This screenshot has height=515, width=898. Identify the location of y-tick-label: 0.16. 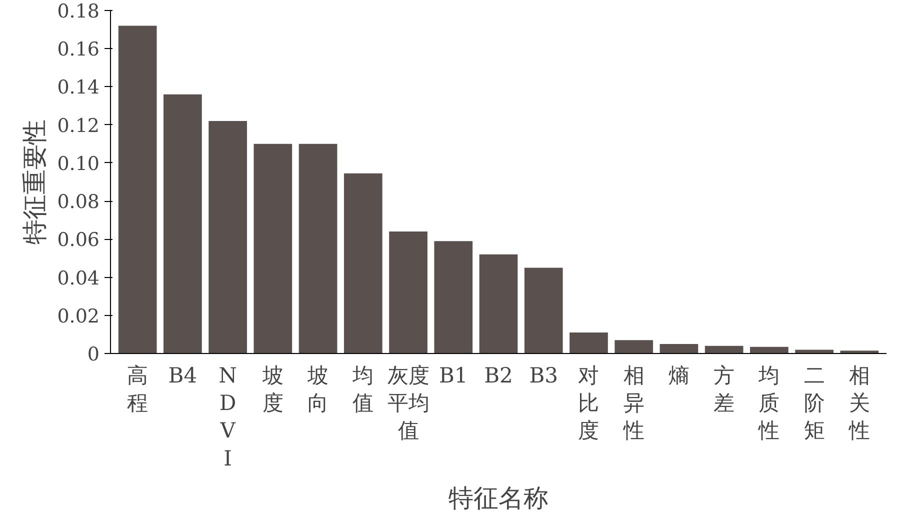
(78, 49).